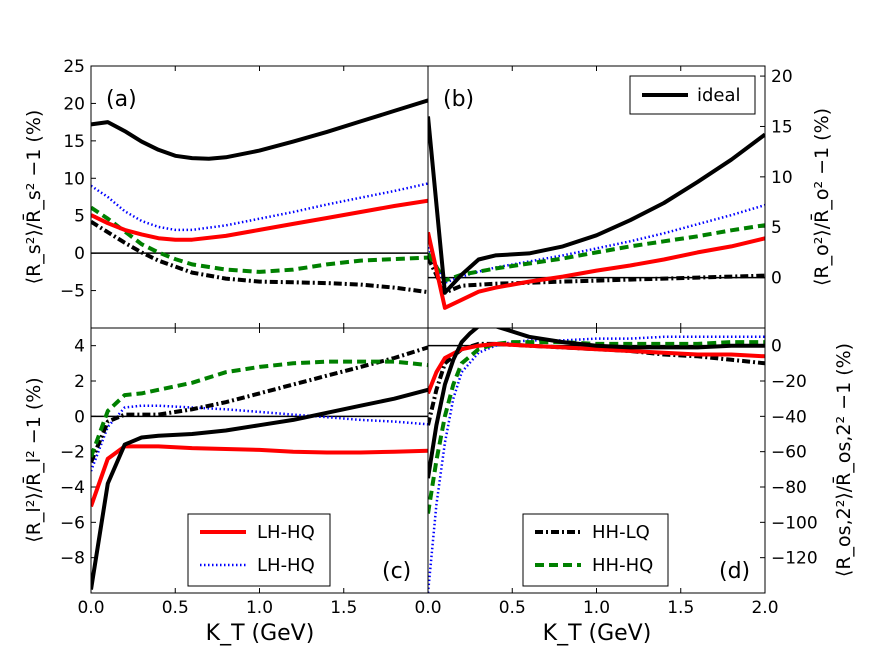 This screenshot has width=872, height=657. I want to click on panel-label-a: (a), so click(121, 99).